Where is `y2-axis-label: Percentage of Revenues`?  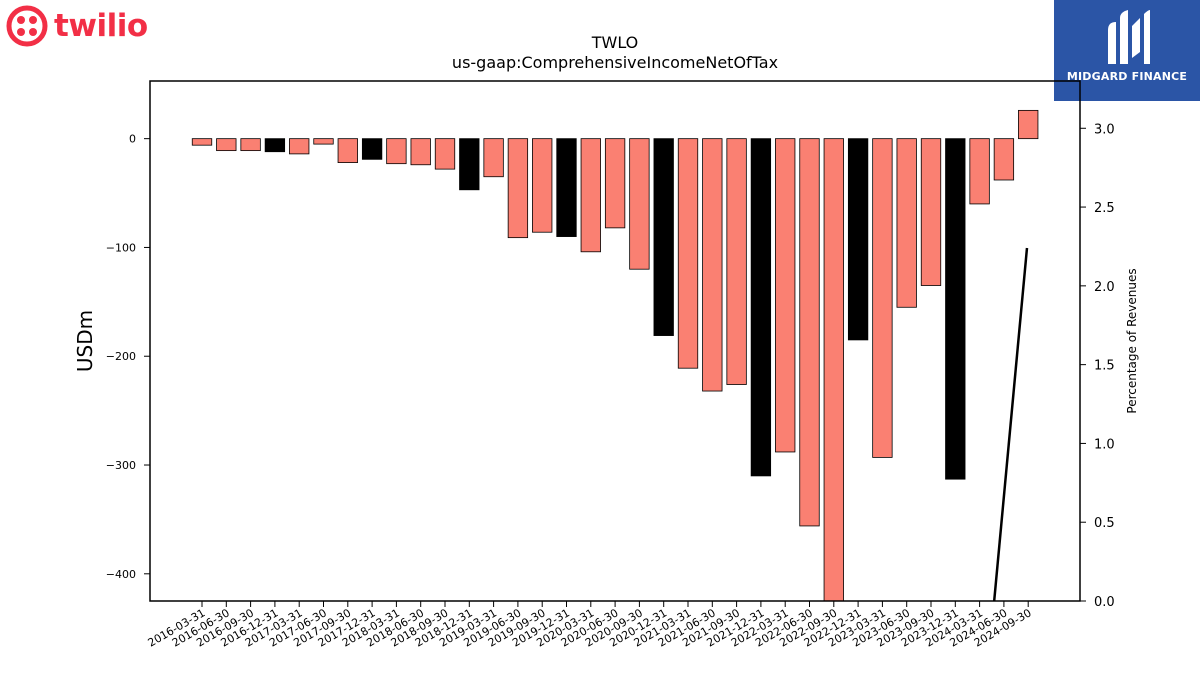 y2-axis-label: Percentage of Revenues is located at coordinates (1132, 340).